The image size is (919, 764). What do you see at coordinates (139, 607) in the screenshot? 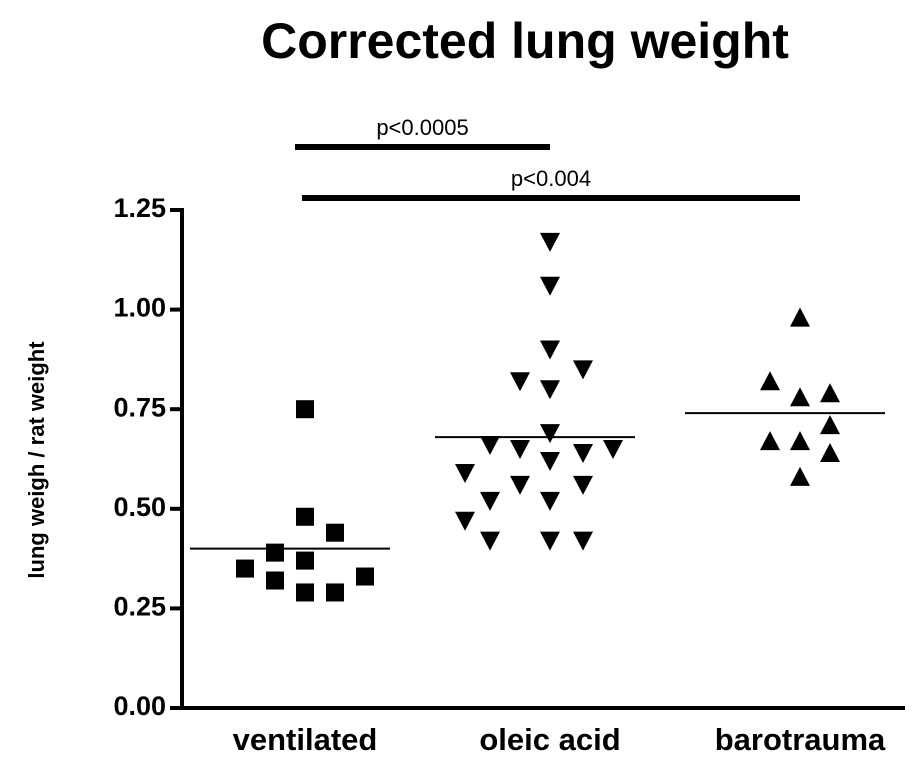
I see `y-tick-label: 0.25` at bounding box center [139, 607].